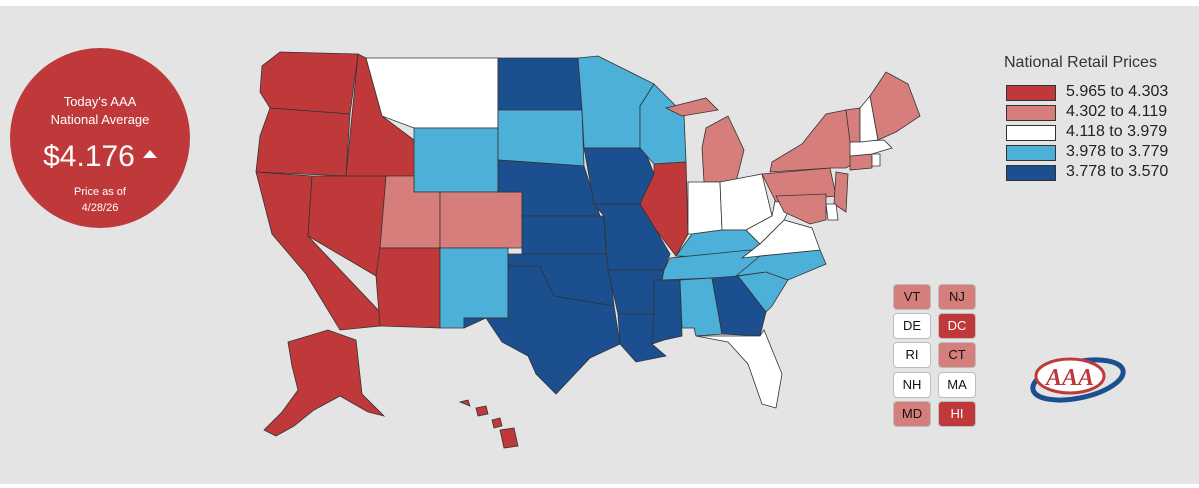  I want to click on as-of-label: Price as of, so click(100, 192).